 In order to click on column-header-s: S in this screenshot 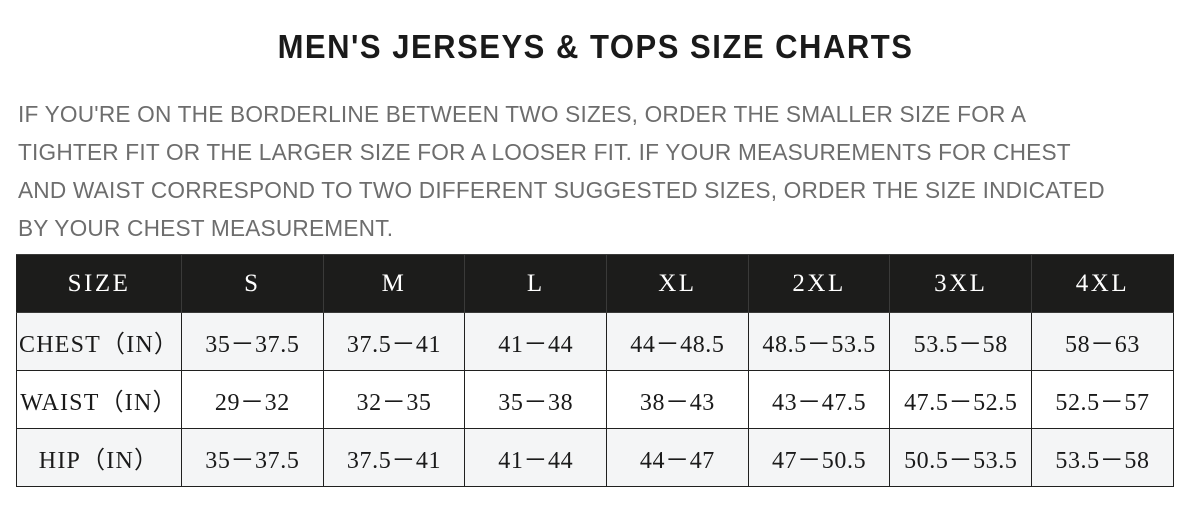, I will do `click(252, 283)`.